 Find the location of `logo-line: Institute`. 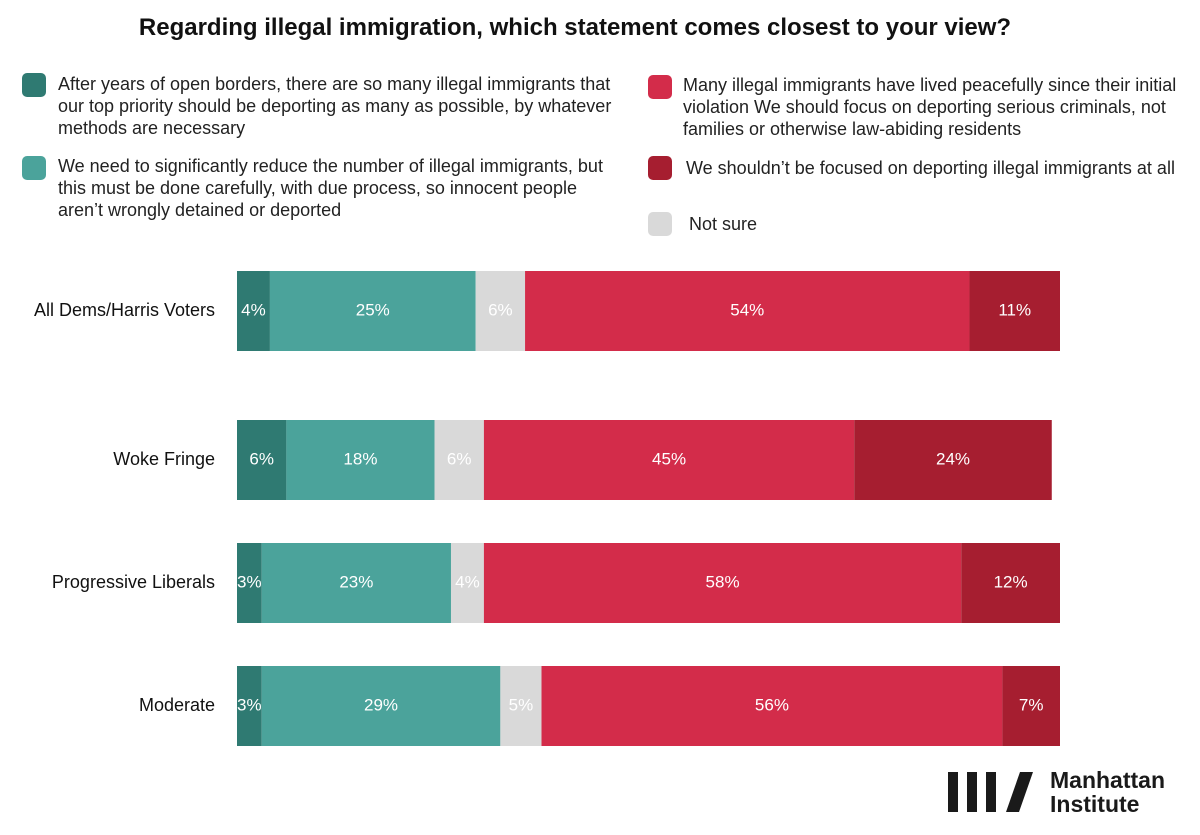

logo-line: Institute is located at coordinates (1095, 804).